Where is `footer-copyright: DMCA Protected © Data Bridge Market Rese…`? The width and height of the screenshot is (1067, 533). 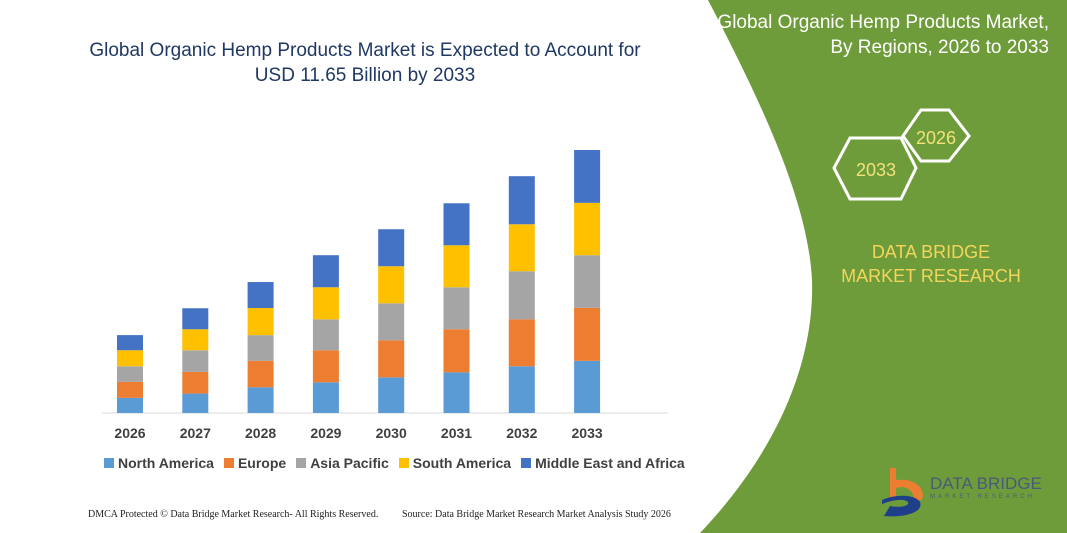
footer-copyright: DMCA Protected © Data Bridge Market Rese… is located at coordinates (233, 514).